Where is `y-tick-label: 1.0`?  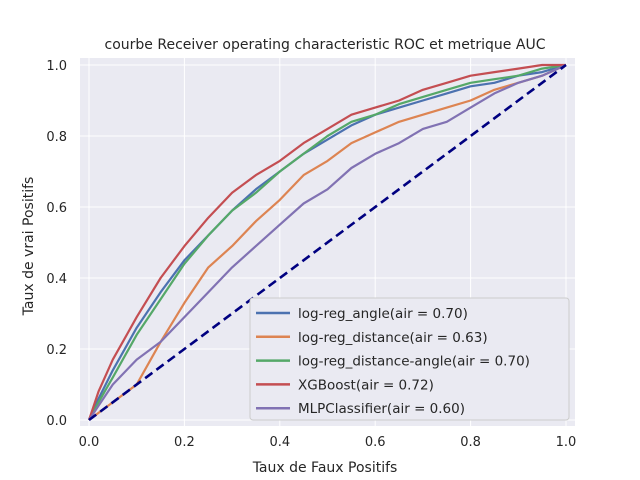 y-tick-label: 1.0 is located at coordinates (56, 66).